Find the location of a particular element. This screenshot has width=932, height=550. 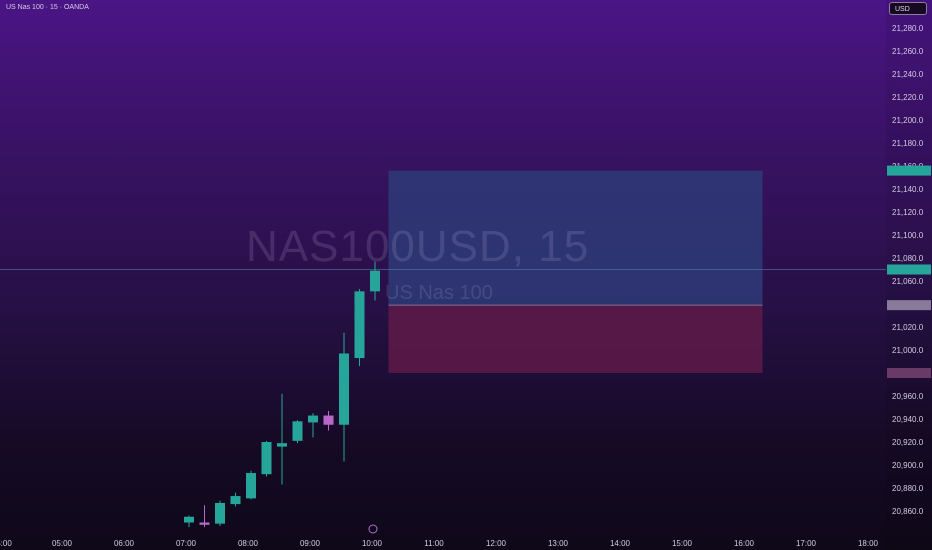

stop-zone is located at coordinates (575, 339).